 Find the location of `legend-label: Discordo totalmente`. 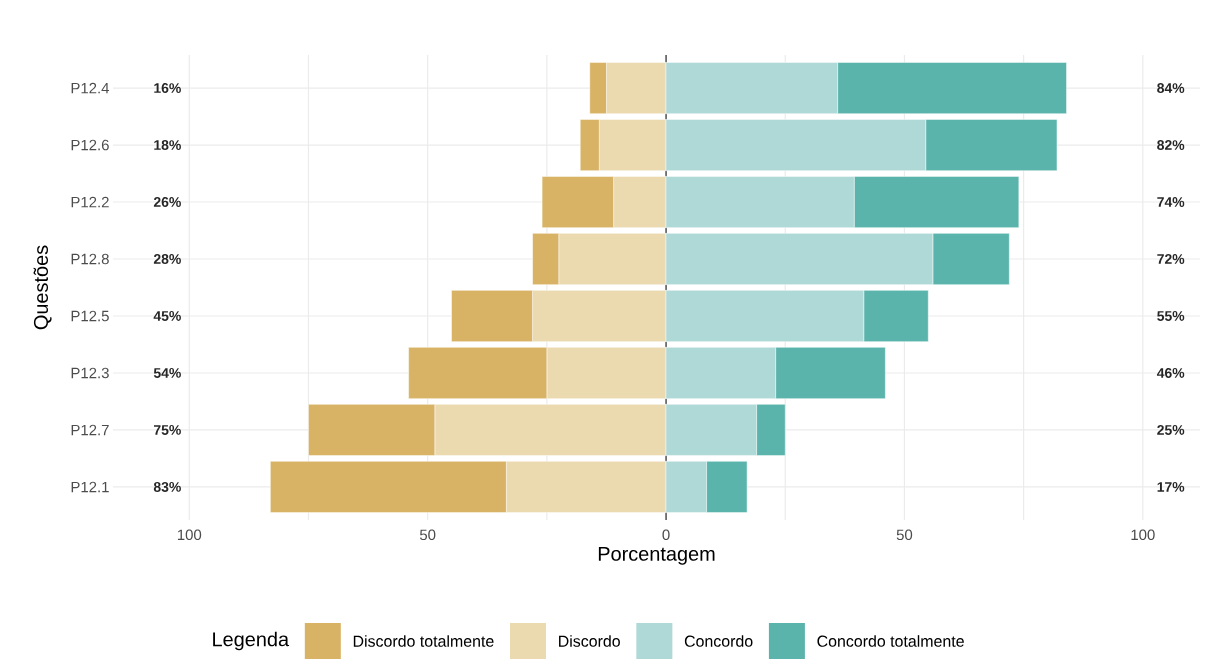

legend-label: Discordo totalmente is located at coordinates (423, 641).